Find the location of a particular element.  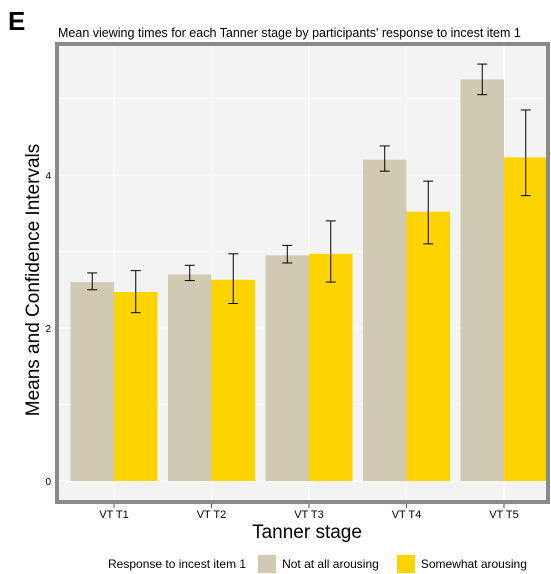

x-tick-label: VT T2 is located at coordinates (212, 515).